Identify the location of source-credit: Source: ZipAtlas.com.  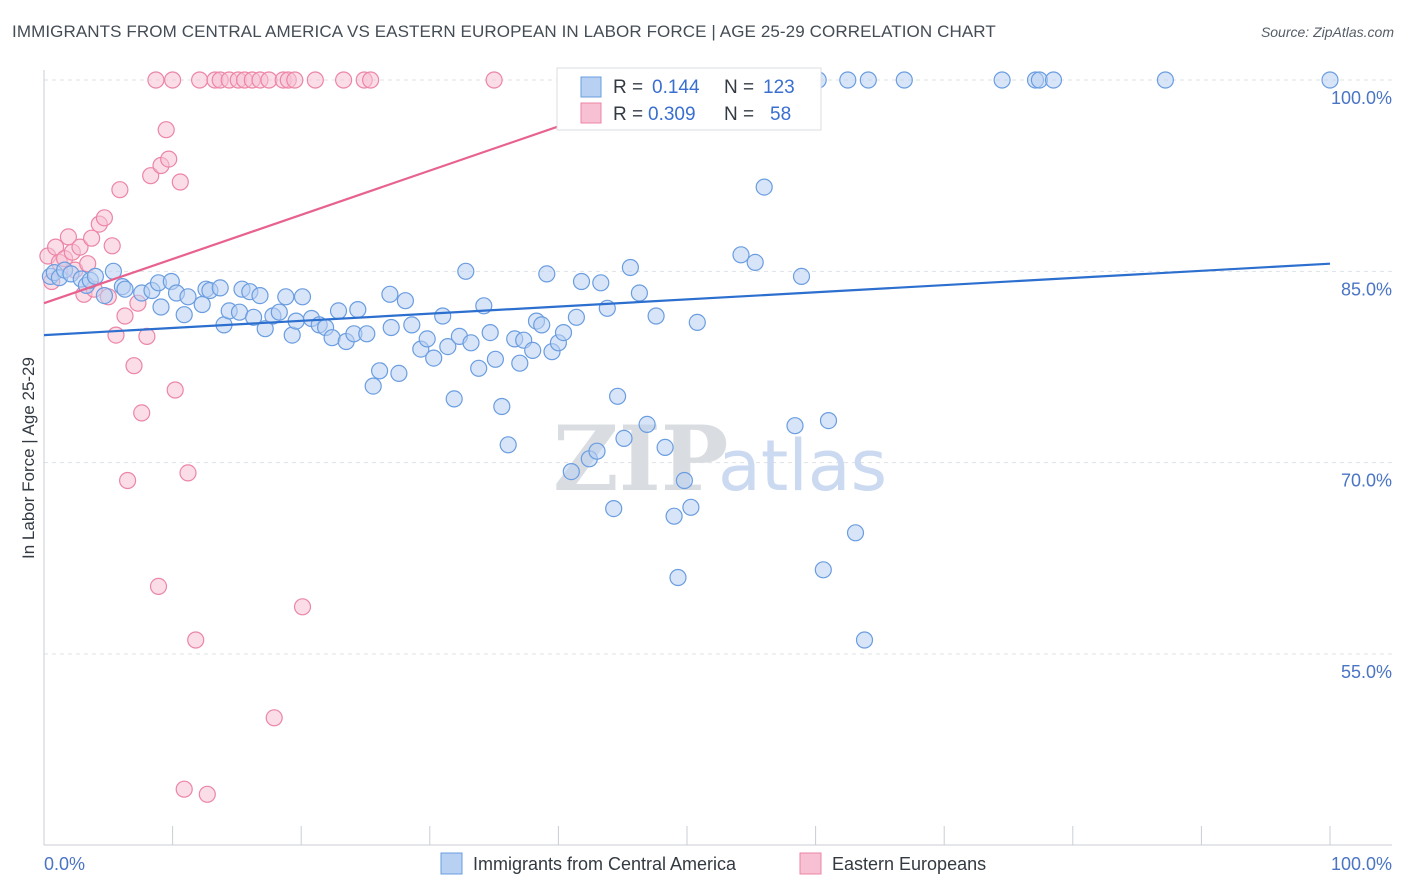
(1327, 32).